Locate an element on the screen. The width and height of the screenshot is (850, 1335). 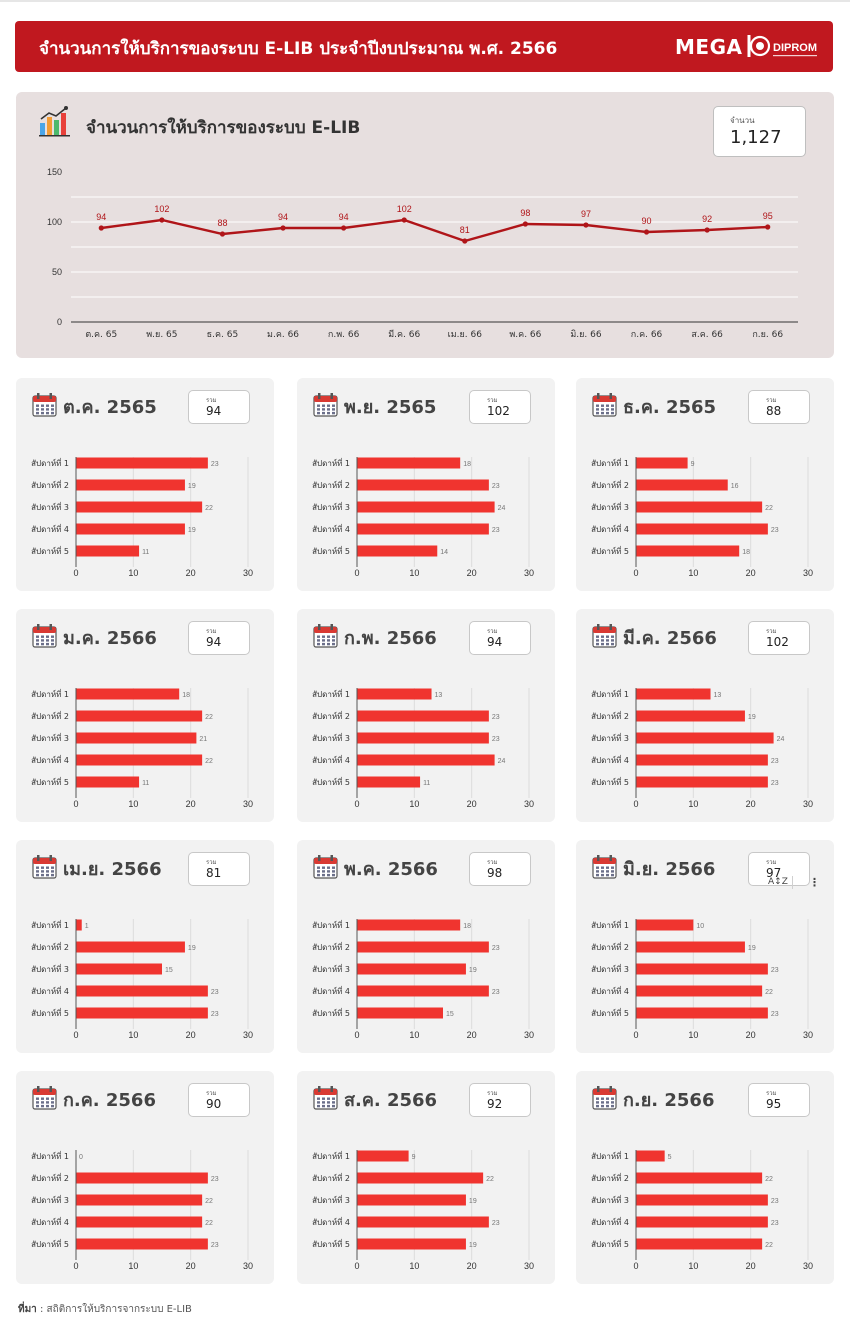
data-label: 95 is located at coordinates (768, 216).